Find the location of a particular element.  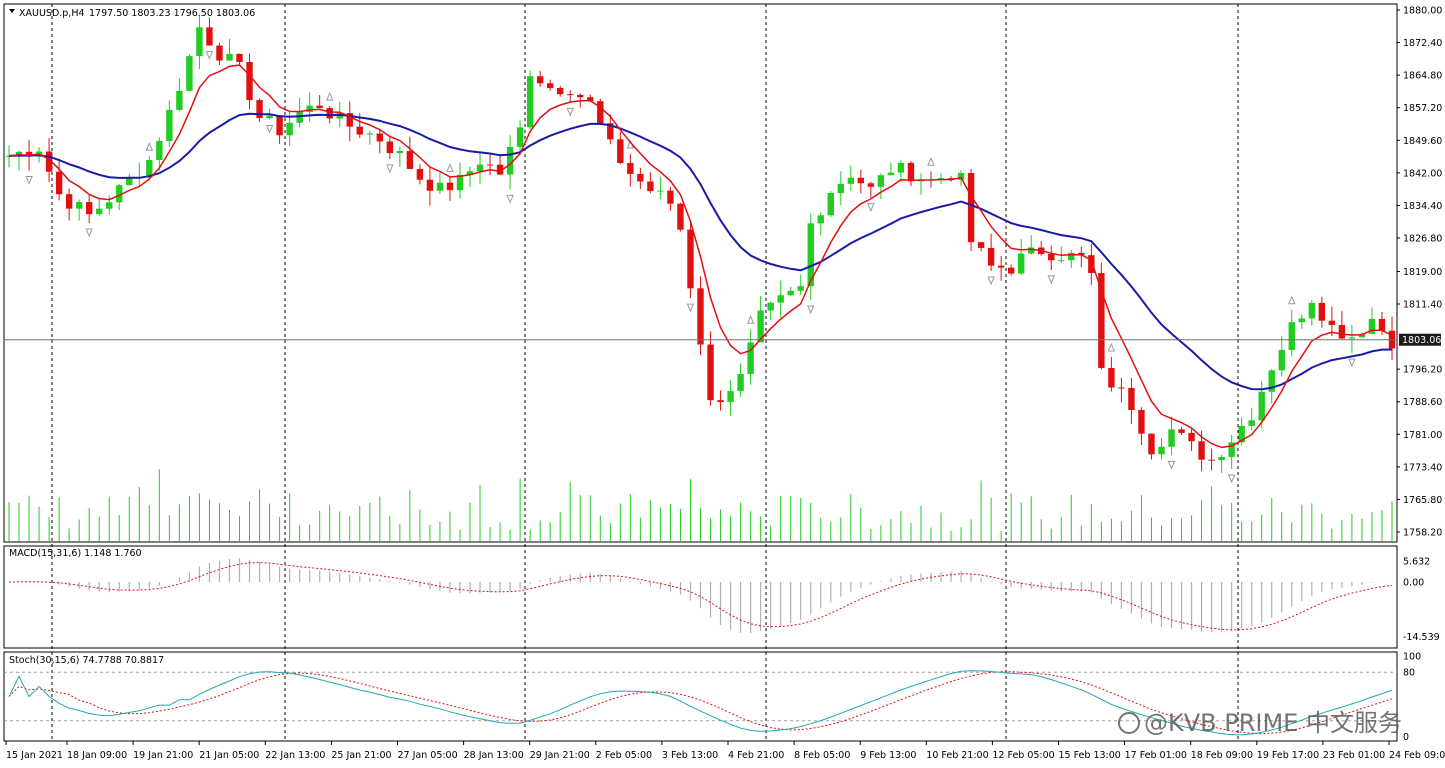

price-tick-label: 1849.60 is located at coordinates (1422, 141).